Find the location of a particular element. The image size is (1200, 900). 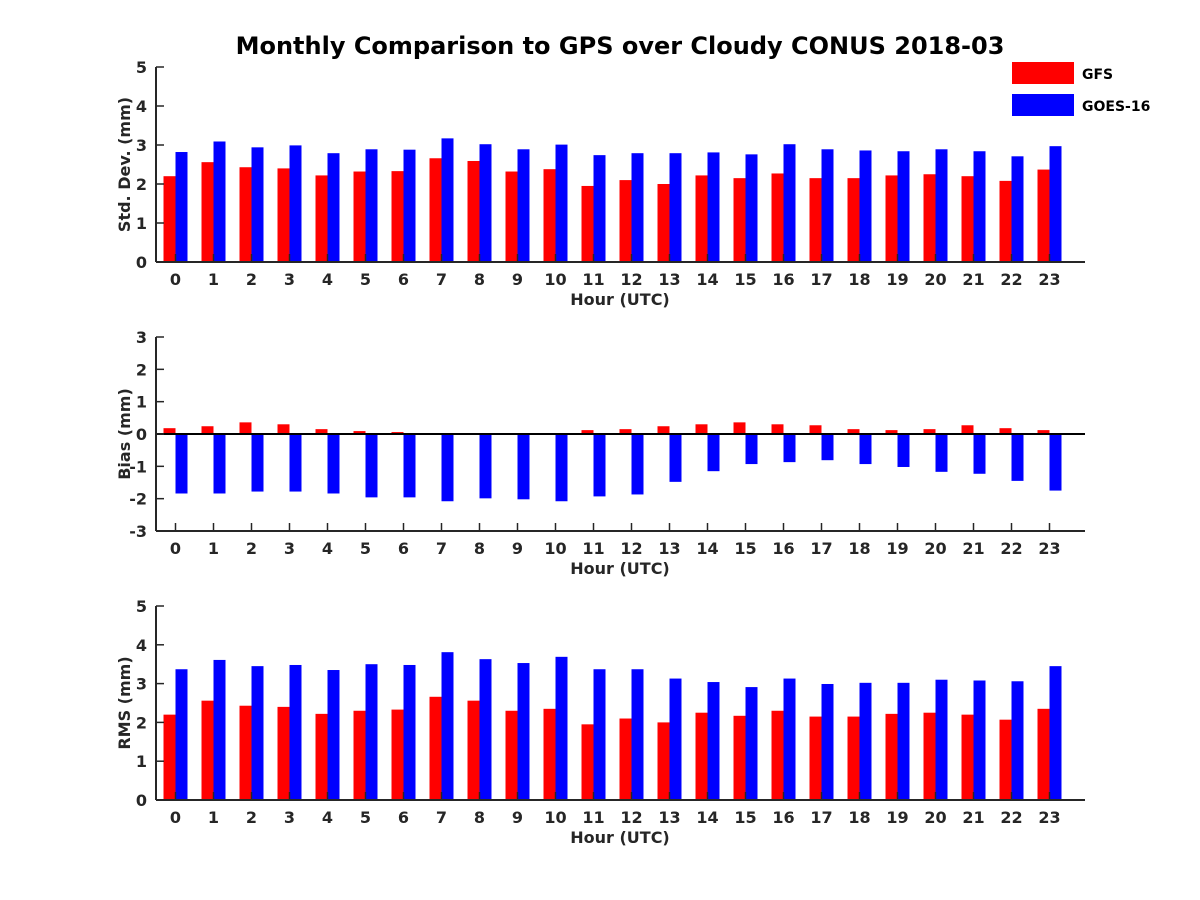

bias-x-tick-label: 9 is located at coordinates (517, 548).